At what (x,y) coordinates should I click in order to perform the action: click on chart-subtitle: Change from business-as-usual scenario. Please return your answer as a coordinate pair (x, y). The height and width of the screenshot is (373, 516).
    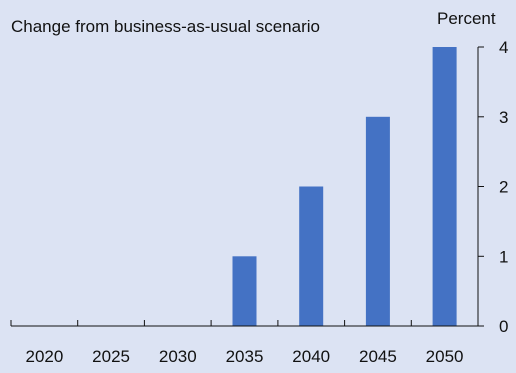
    Looking at the image, I should click on (165, 26).